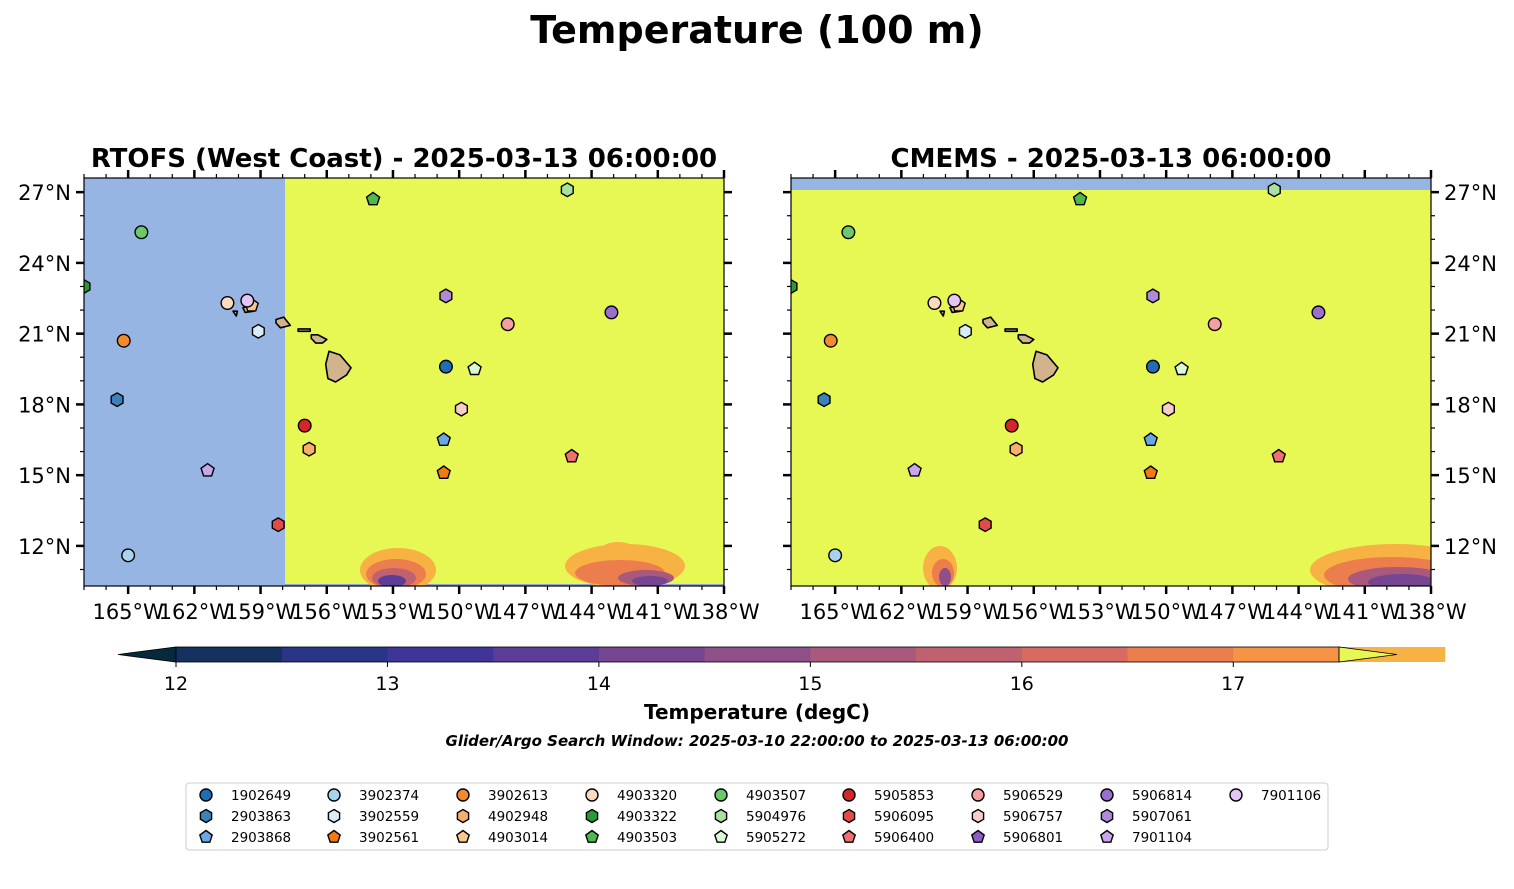 This screenshot has height=889, width=1514. What do you see at coordinates (1291, 796) in the screenshot?
I see `legend-label-7901106: 7901106` at bounding box center [1291, 796].